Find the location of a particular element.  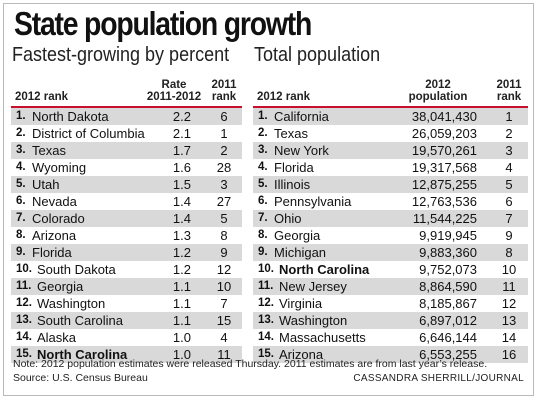

state-name: North Dakota is located at coordinates (70, 116).